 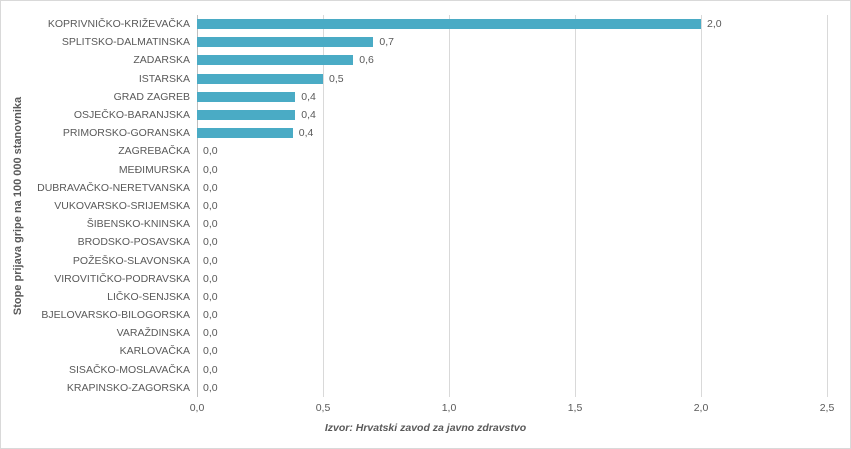 What do you see at coordinates (153, 333) in the screenshot?
I see `category-label: VARAŽDINSKA` at bounding box center [153, 333].